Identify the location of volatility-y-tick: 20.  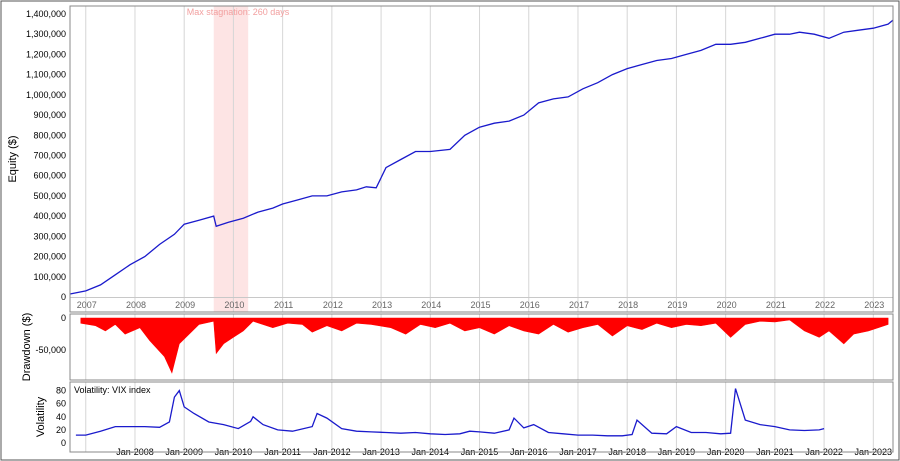
(61, 430).